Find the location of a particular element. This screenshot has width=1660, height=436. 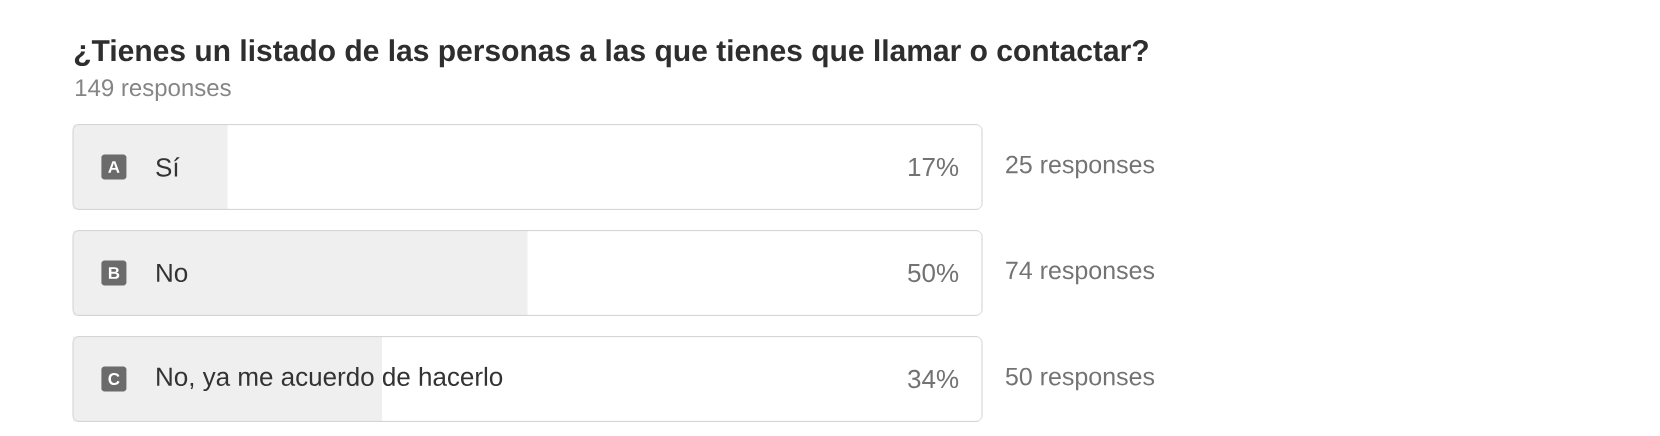

chart-subtitle: 149 responses is located at coordinates (153, 90).